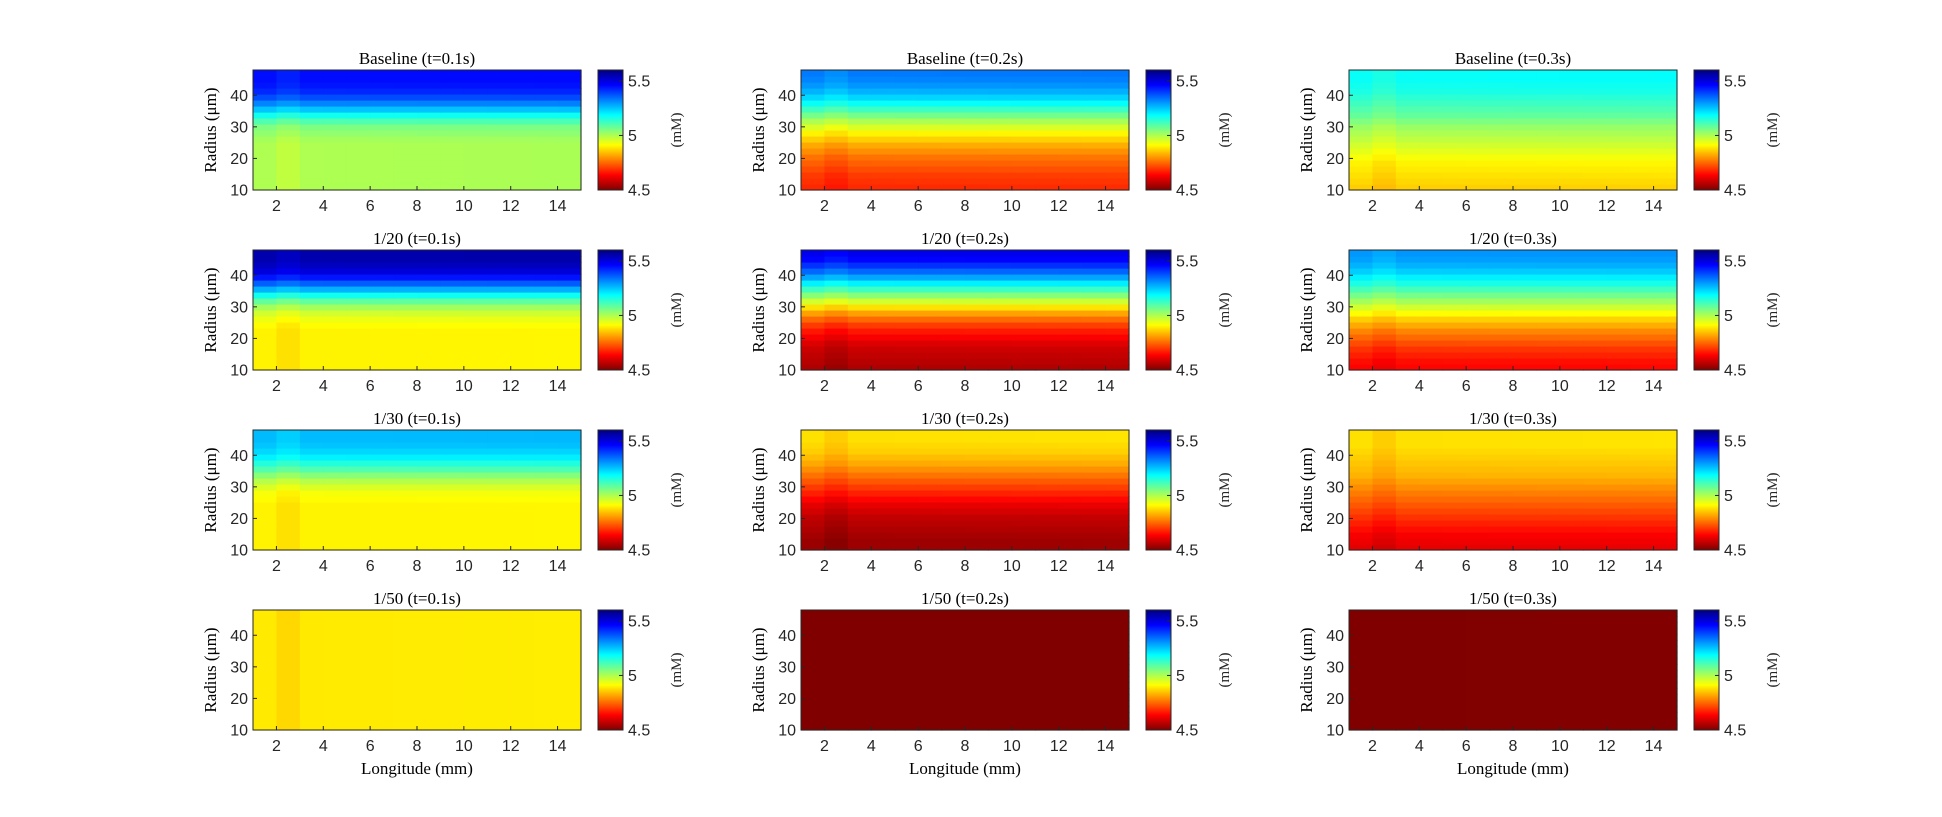 The image size is (1942, 817). I want to click on colorbar-tick-label: 4.5, so click(639, 371).